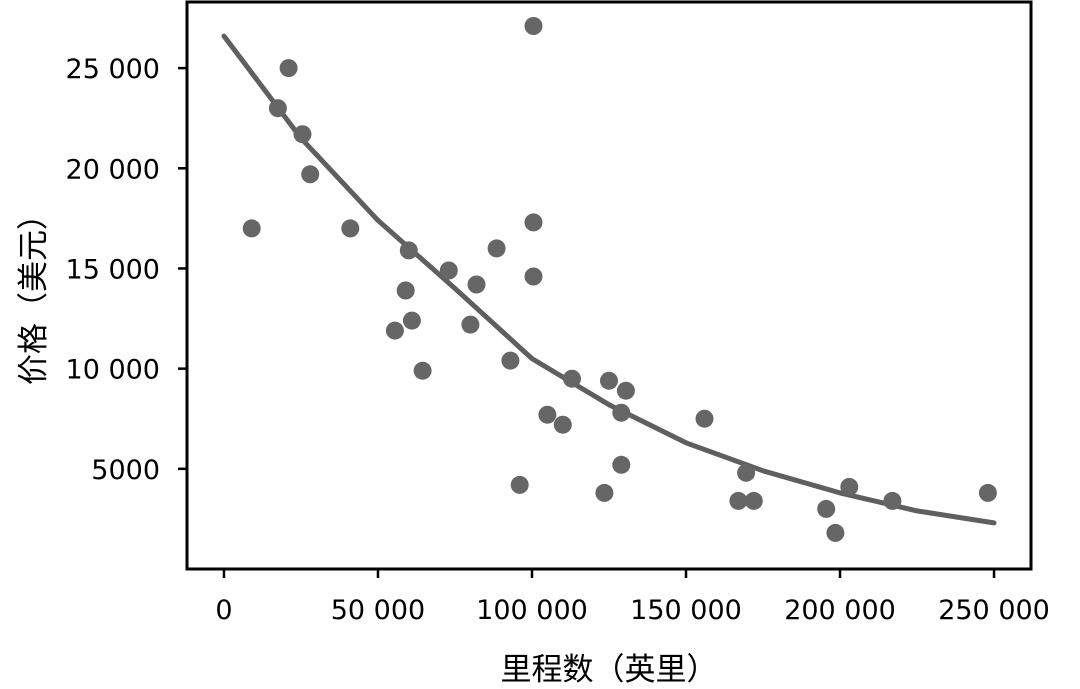 The width and height of the screenshot is (1080, 689). Describe the element at coordinates (113, 169) in the screenshot. I see `y-tick-label: 20 000` at that location.